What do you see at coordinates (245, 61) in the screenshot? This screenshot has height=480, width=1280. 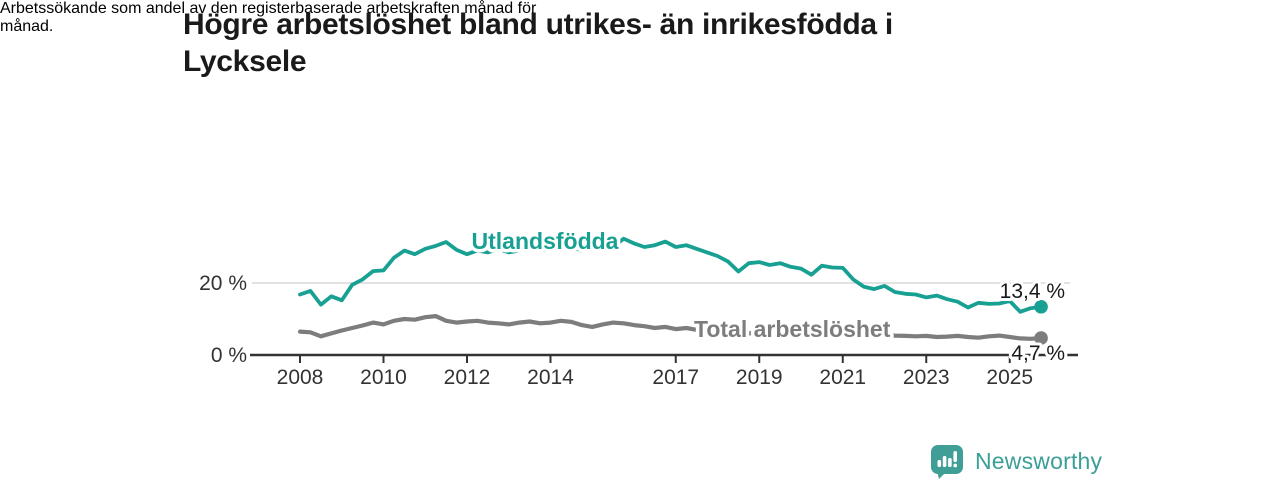 I see `page-title-line2: Lycksele` at bounding box center [245, 61].